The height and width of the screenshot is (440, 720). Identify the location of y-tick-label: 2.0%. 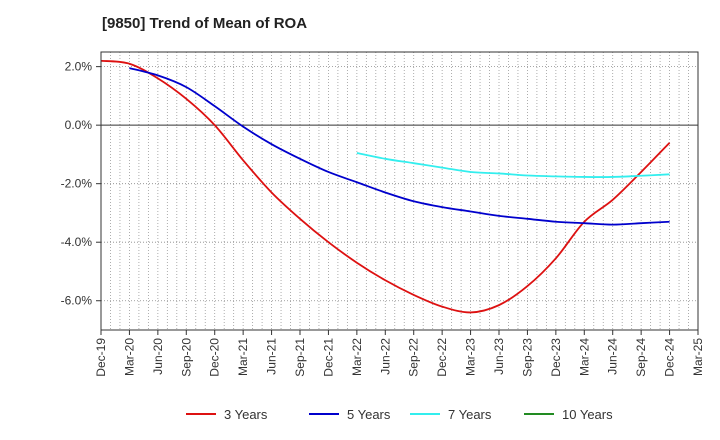
(79, 67).